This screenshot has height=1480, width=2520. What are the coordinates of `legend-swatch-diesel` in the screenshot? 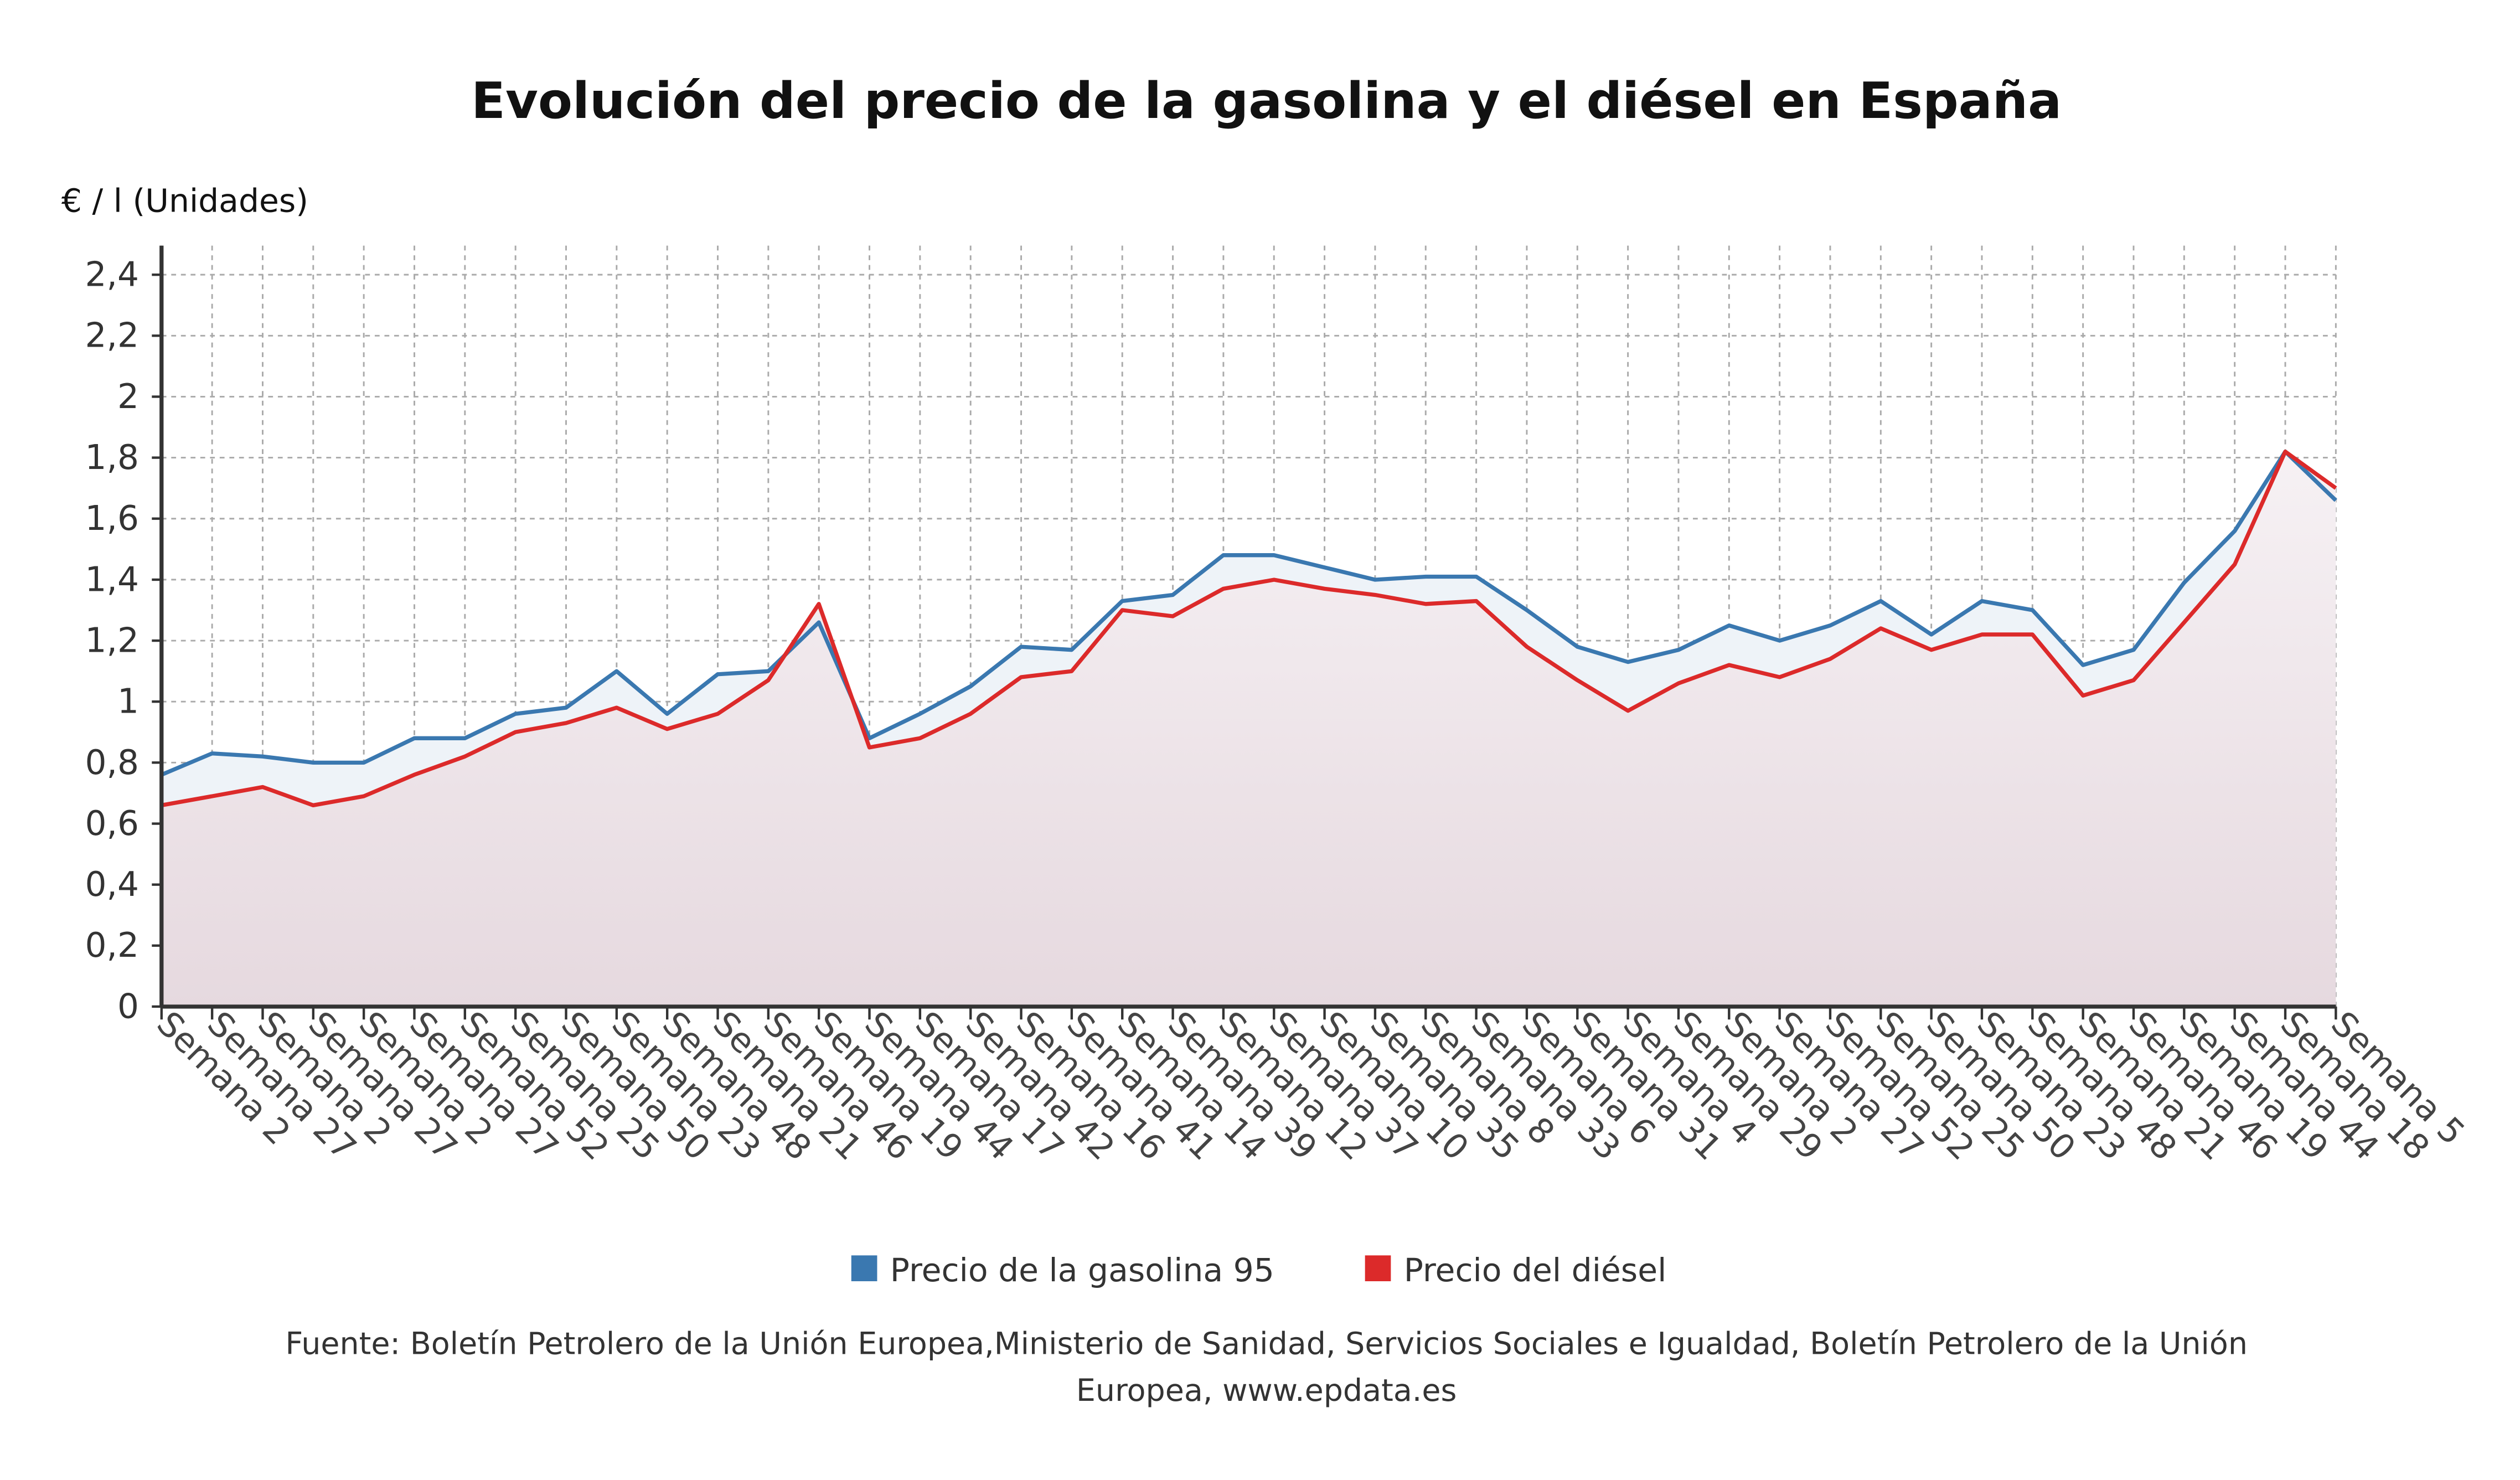 It's located at (1378, 1268).